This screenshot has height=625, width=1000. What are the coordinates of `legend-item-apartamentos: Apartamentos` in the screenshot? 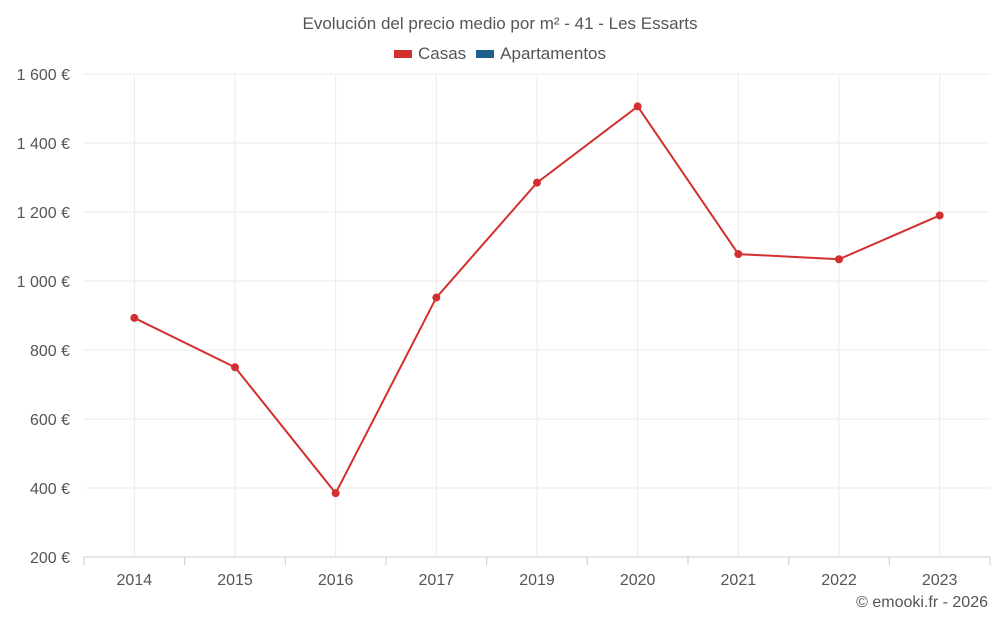 It's located at (541, 54).